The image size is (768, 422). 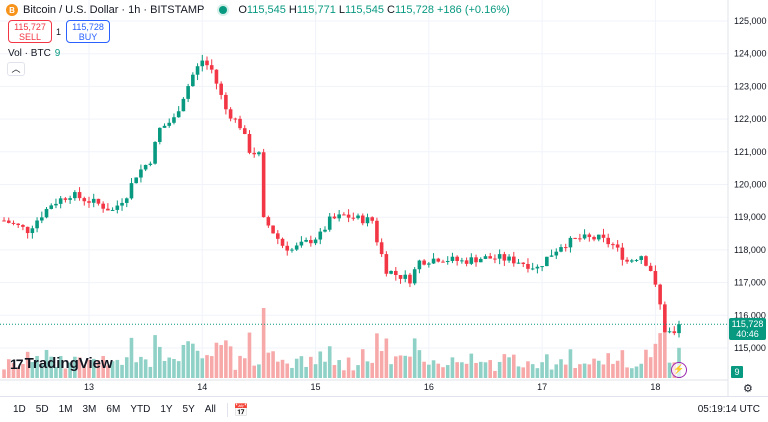 What do you see at coordinates (188, 409) in the screenshot?
I see `timeframe-5y: 5Y` at bounding box center [188, 409].